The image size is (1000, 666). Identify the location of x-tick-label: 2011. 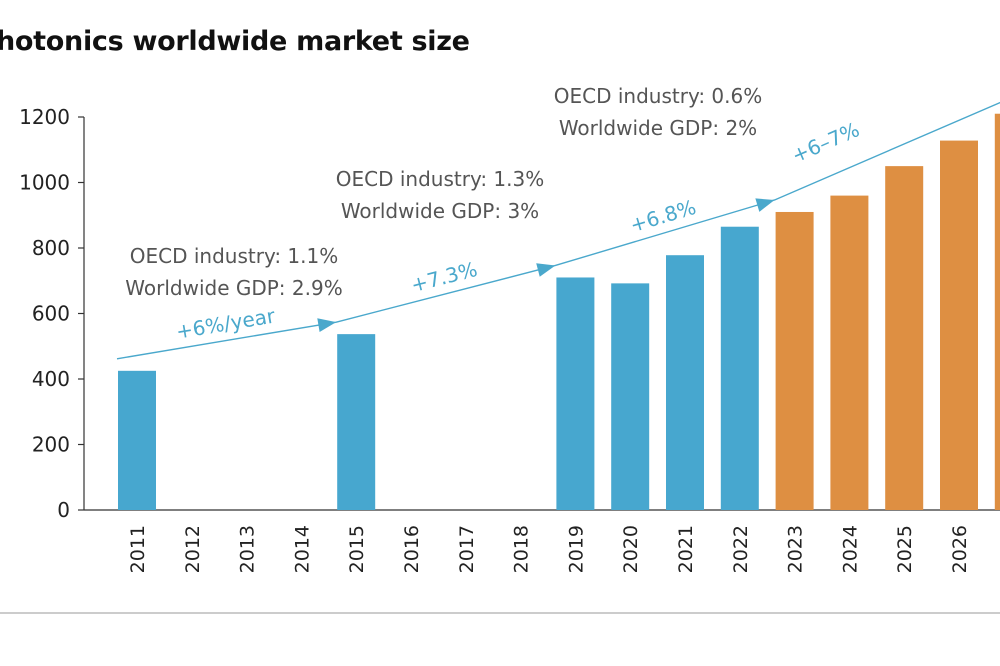
(138, 549).